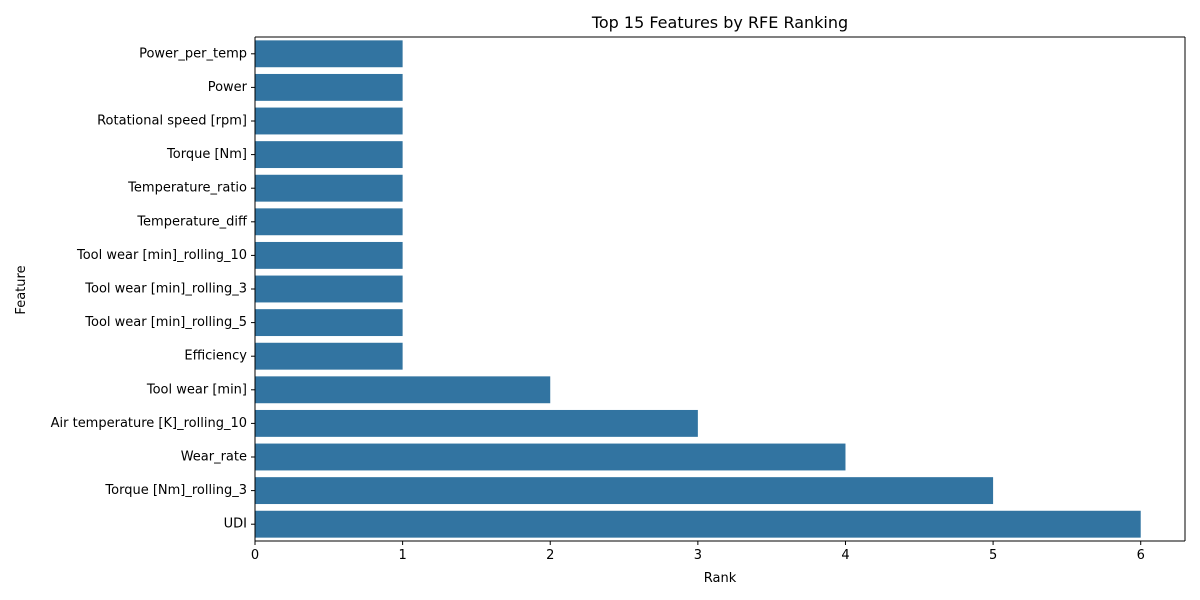 The width and height of the screenshot is (1200, 600). Describe the element at coordinates (235, 524) in the screenshot. I see `y-tick-label: UDI` at that location.